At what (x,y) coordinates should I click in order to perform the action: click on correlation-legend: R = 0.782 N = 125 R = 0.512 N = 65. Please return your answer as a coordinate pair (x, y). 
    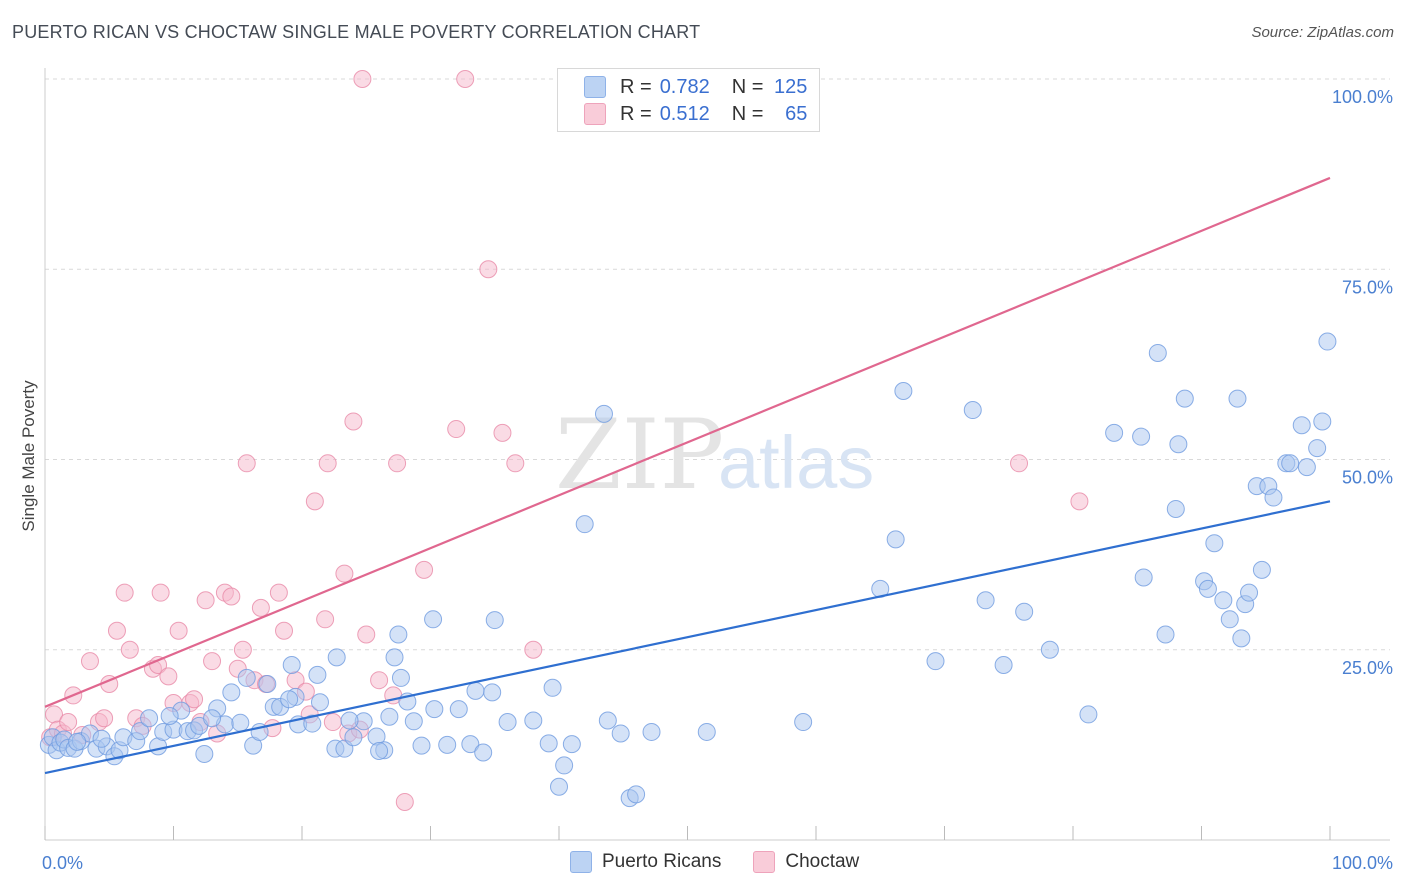
    Looking at the image, I should click on (688, 100).